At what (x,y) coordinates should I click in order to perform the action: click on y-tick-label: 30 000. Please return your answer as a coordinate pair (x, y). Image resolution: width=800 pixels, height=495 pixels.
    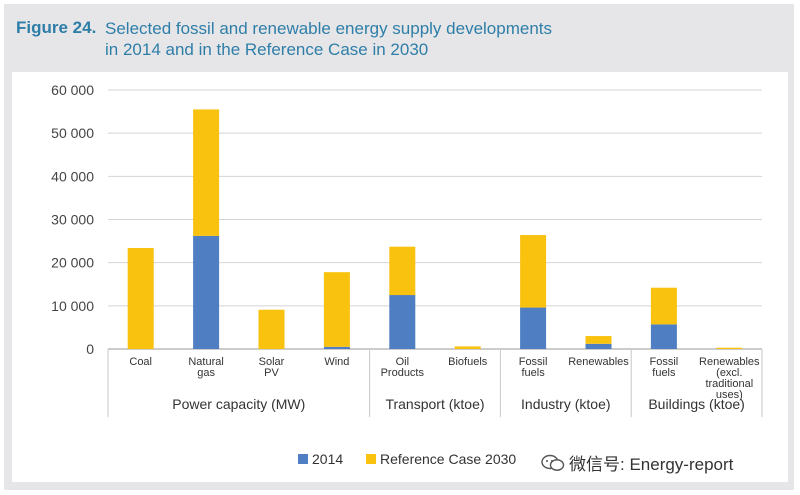
    Looking at the image, I should click on (72, 220).